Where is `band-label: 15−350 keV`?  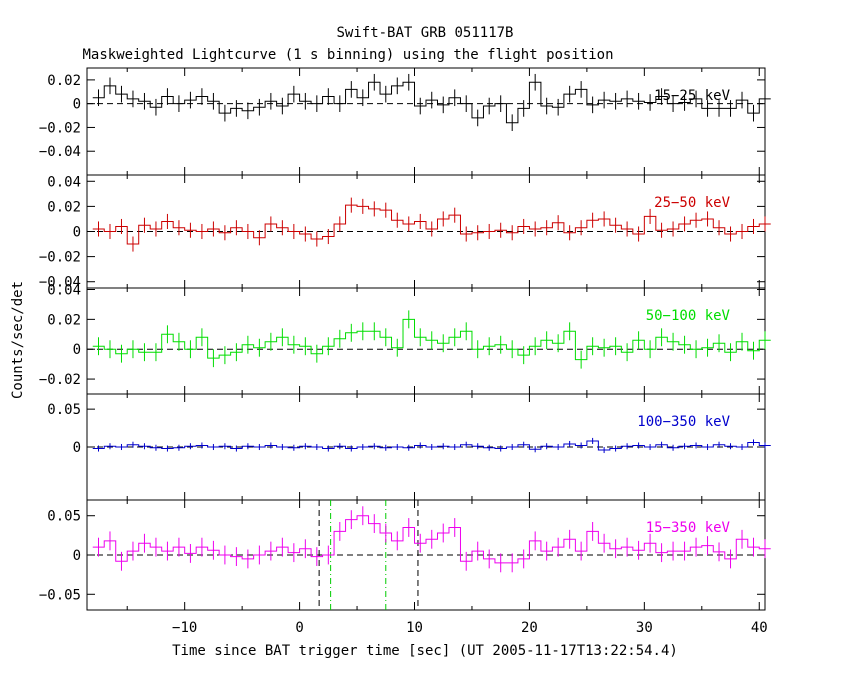 band-label: 15−350 keV is located at coordinates (688, 528).